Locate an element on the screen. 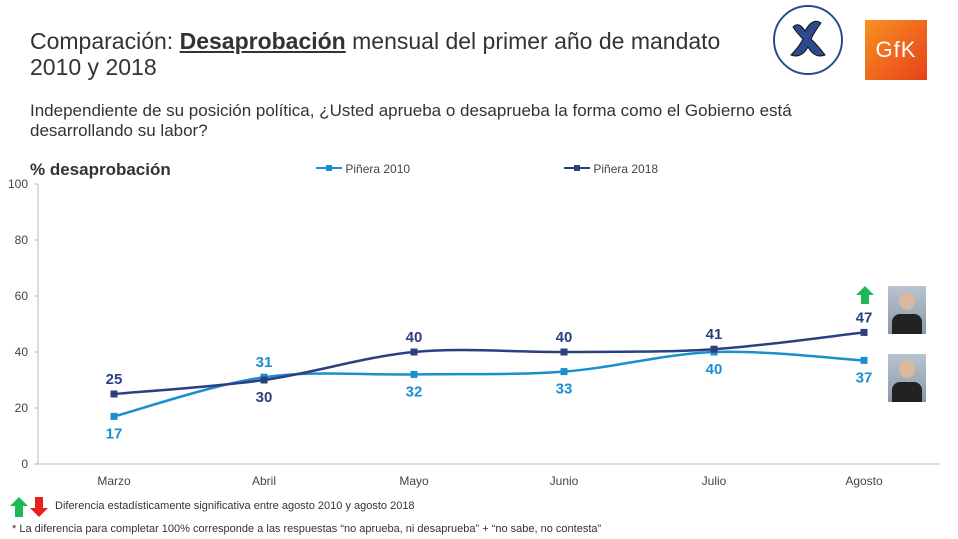  x-tick-label: Agosto is located at coordinates (864, 481).